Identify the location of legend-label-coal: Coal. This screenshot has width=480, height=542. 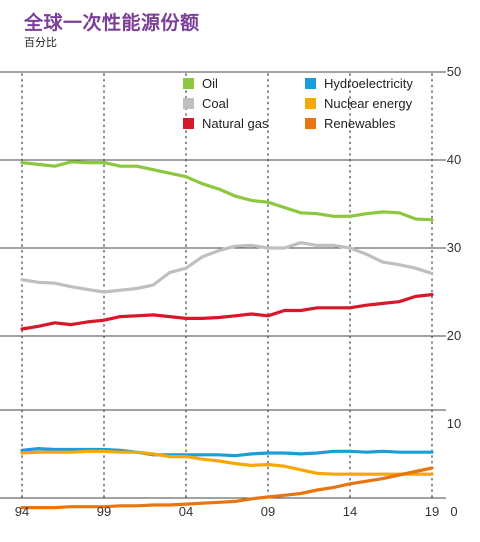
(215, 103).